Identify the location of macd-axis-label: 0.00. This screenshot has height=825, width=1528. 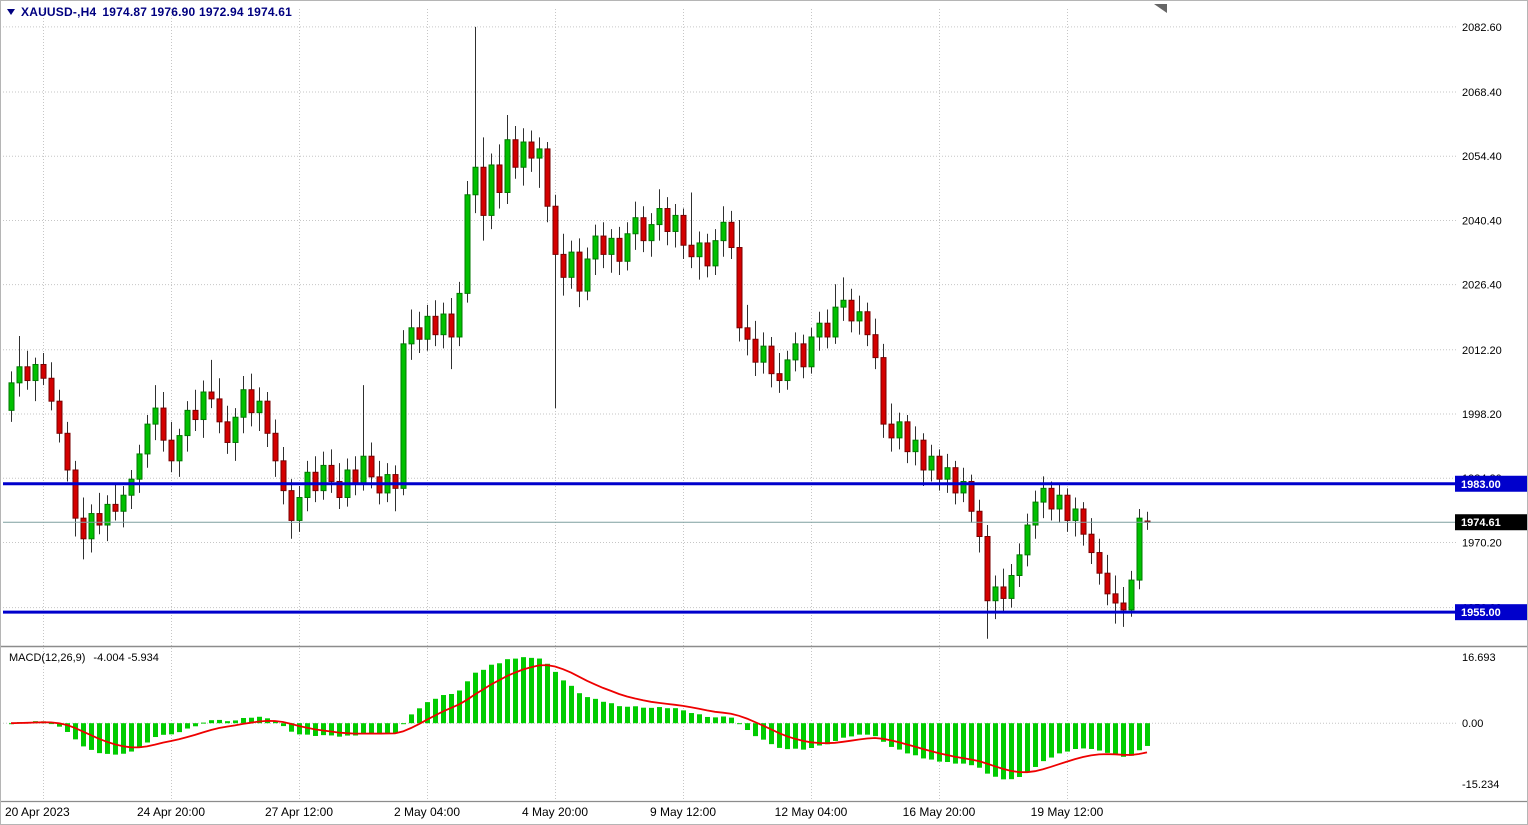
(1472, 724).